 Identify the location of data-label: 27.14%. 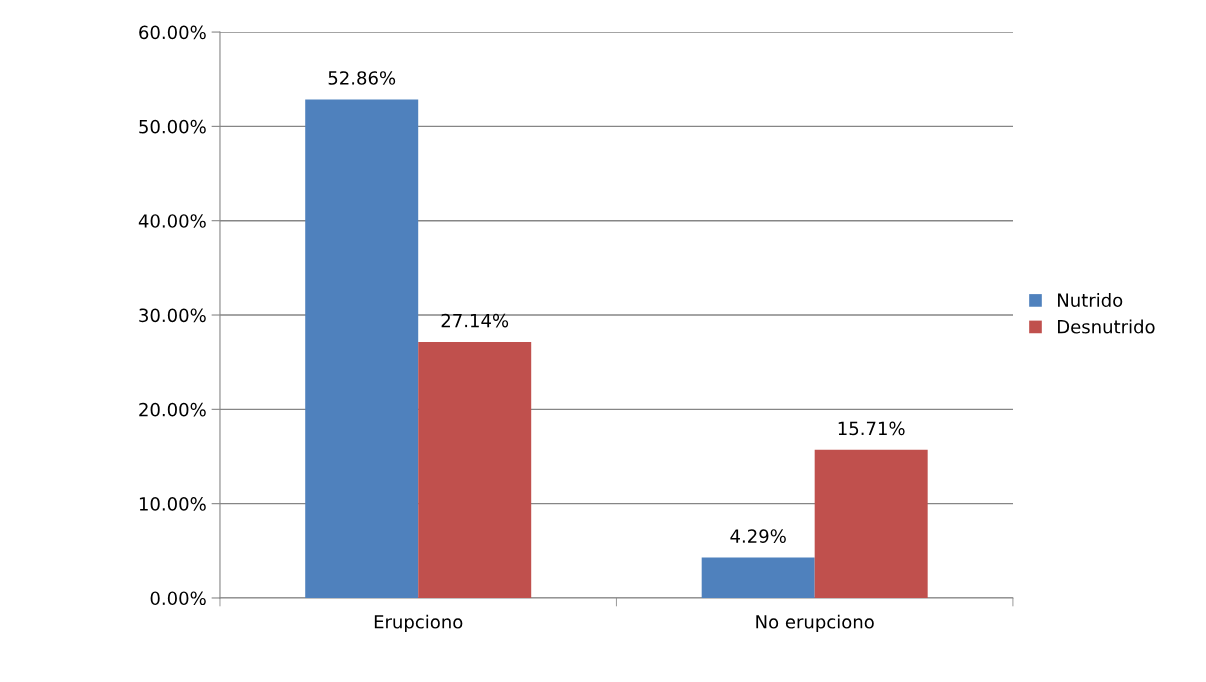
(475, 320).